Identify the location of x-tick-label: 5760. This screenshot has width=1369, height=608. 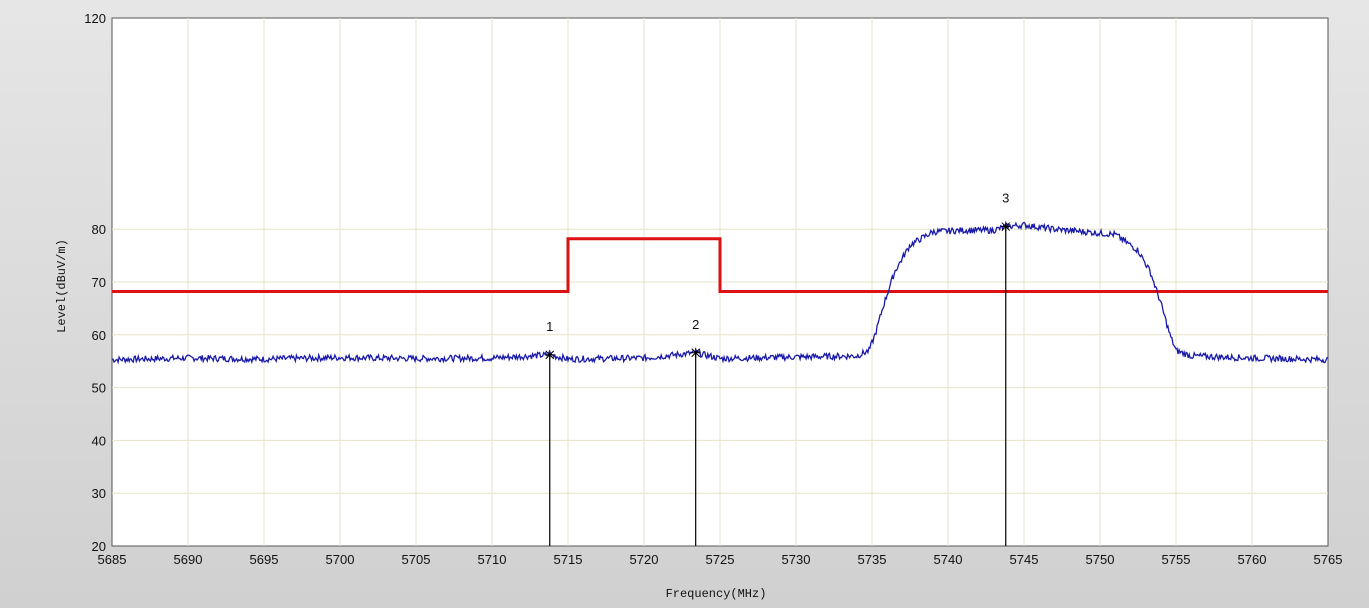
(1252, 559).